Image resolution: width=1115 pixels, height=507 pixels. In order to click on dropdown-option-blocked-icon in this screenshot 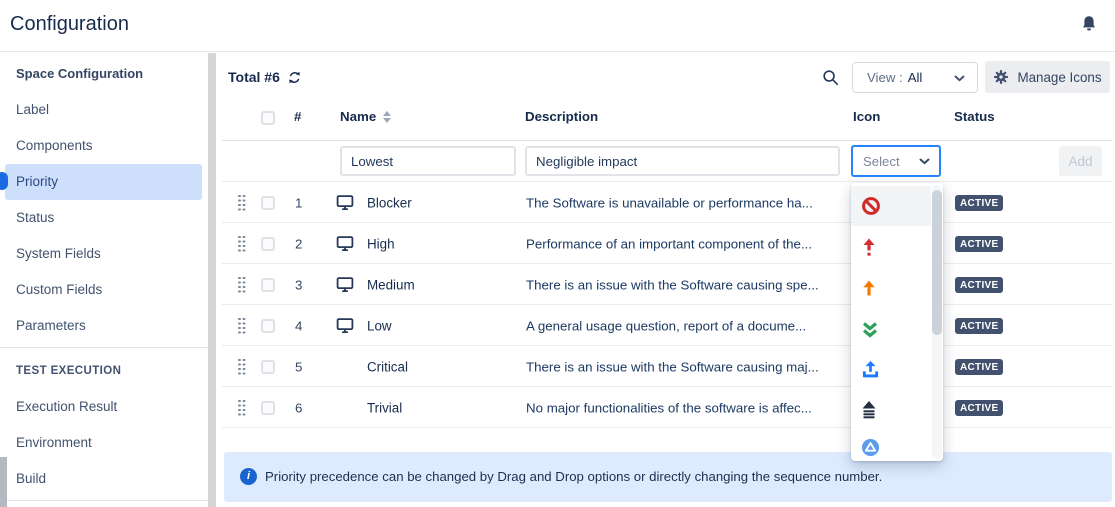, I will do `click(891, 206)`.